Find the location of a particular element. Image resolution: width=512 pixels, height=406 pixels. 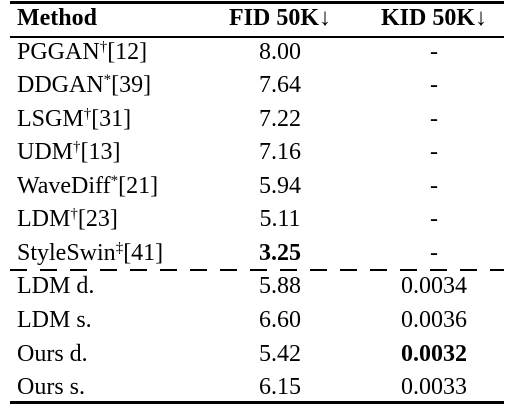

kid-value: 0.0034 is located at coordinates (434, 286).